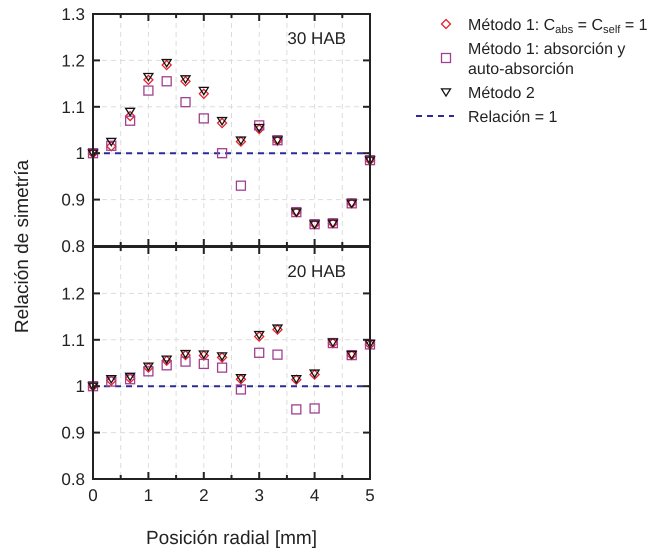 The height and width of the screenshot is (554, 666). I want to click on legend-label: Método 1: absorción y auto-absorción, so click(547, 59).